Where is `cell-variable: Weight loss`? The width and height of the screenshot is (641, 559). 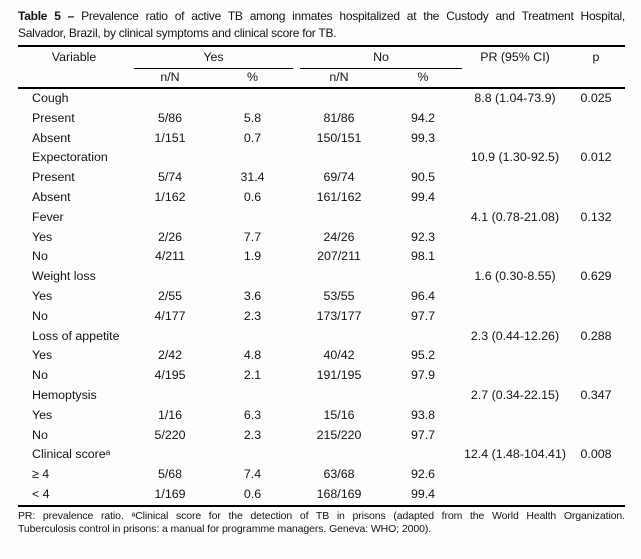 cell-variable: Weight loss is located at coordinates (64, 276).